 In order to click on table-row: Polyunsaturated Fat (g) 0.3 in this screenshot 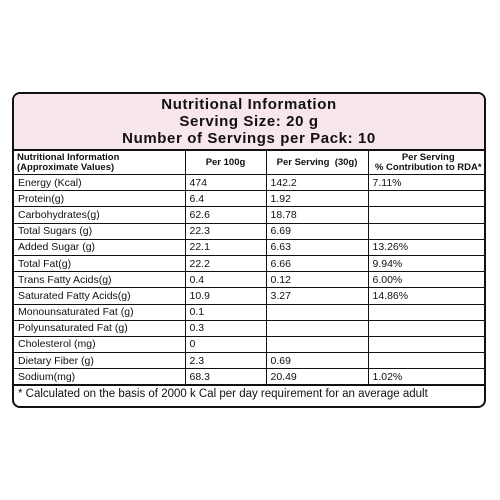, I will do `click(249, 328)`.